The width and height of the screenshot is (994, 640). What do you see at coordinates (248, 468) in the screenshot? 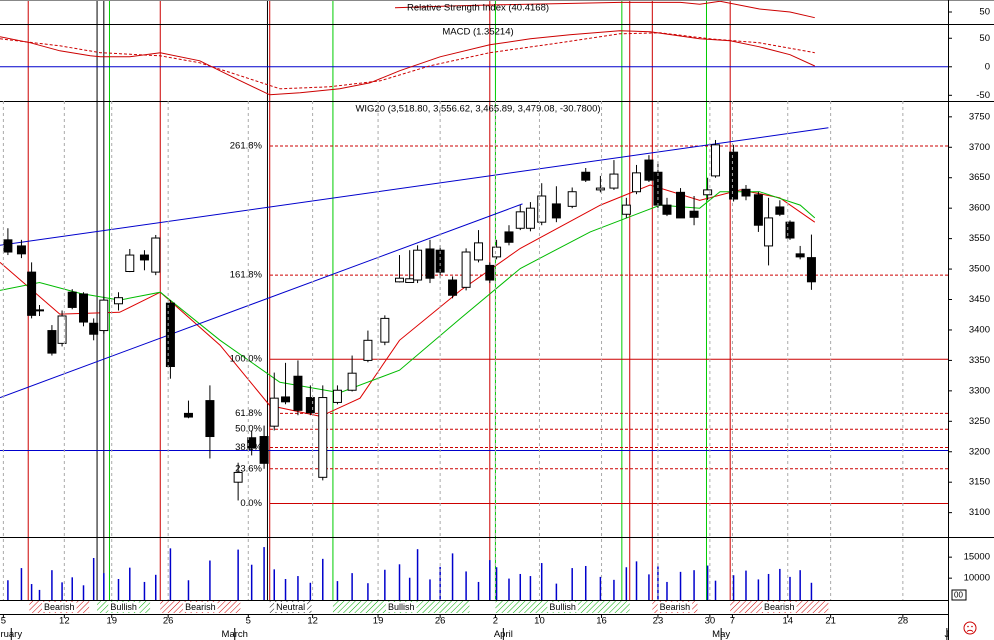
I see `fib-label: 23.6%` at bounding box center [248, 468].